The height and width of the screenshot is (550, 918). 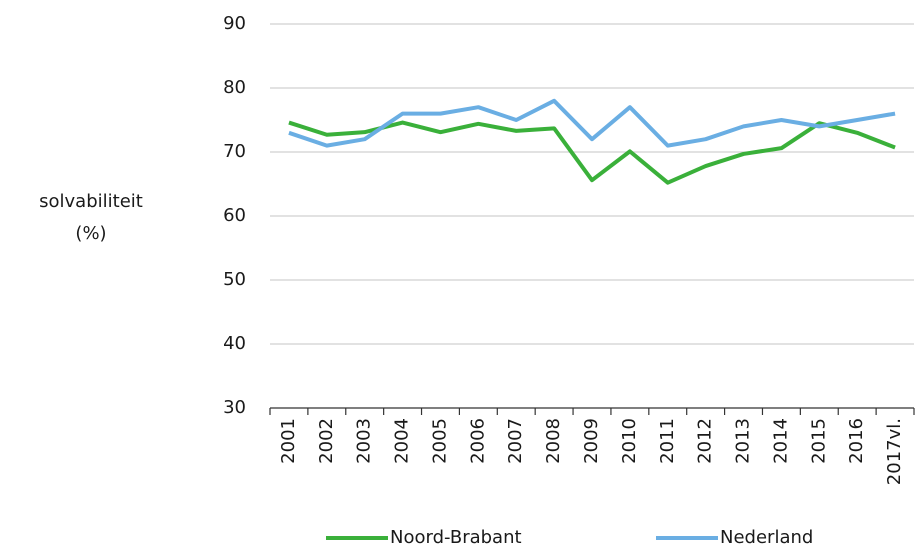 What do you see at coordinates (364, 441) in the screenshot?
I see `x-tick-label: 2003` at bounding box center [364, 441].